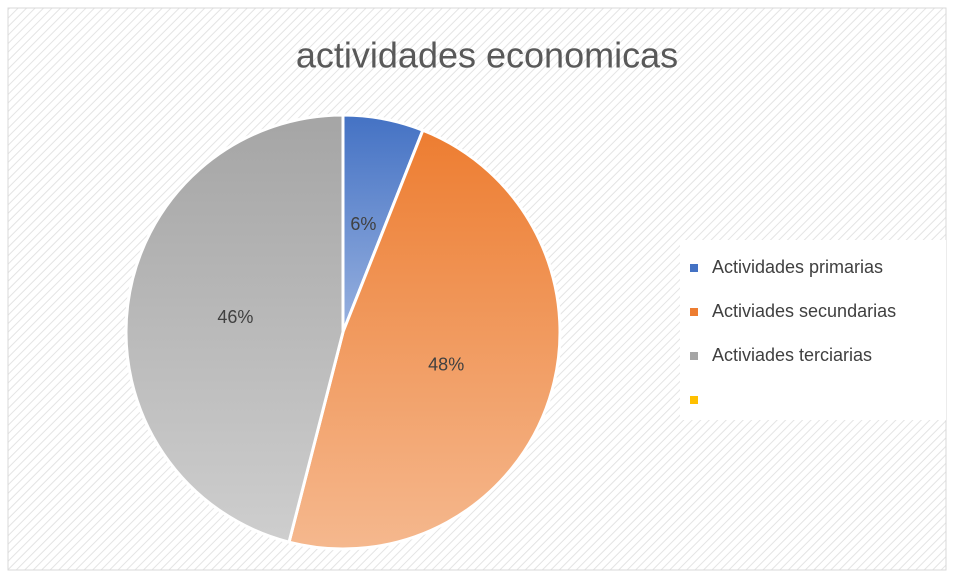 This screenshot has width=954, height=575. I want to click on data-label: 48%, so click(446, 364).